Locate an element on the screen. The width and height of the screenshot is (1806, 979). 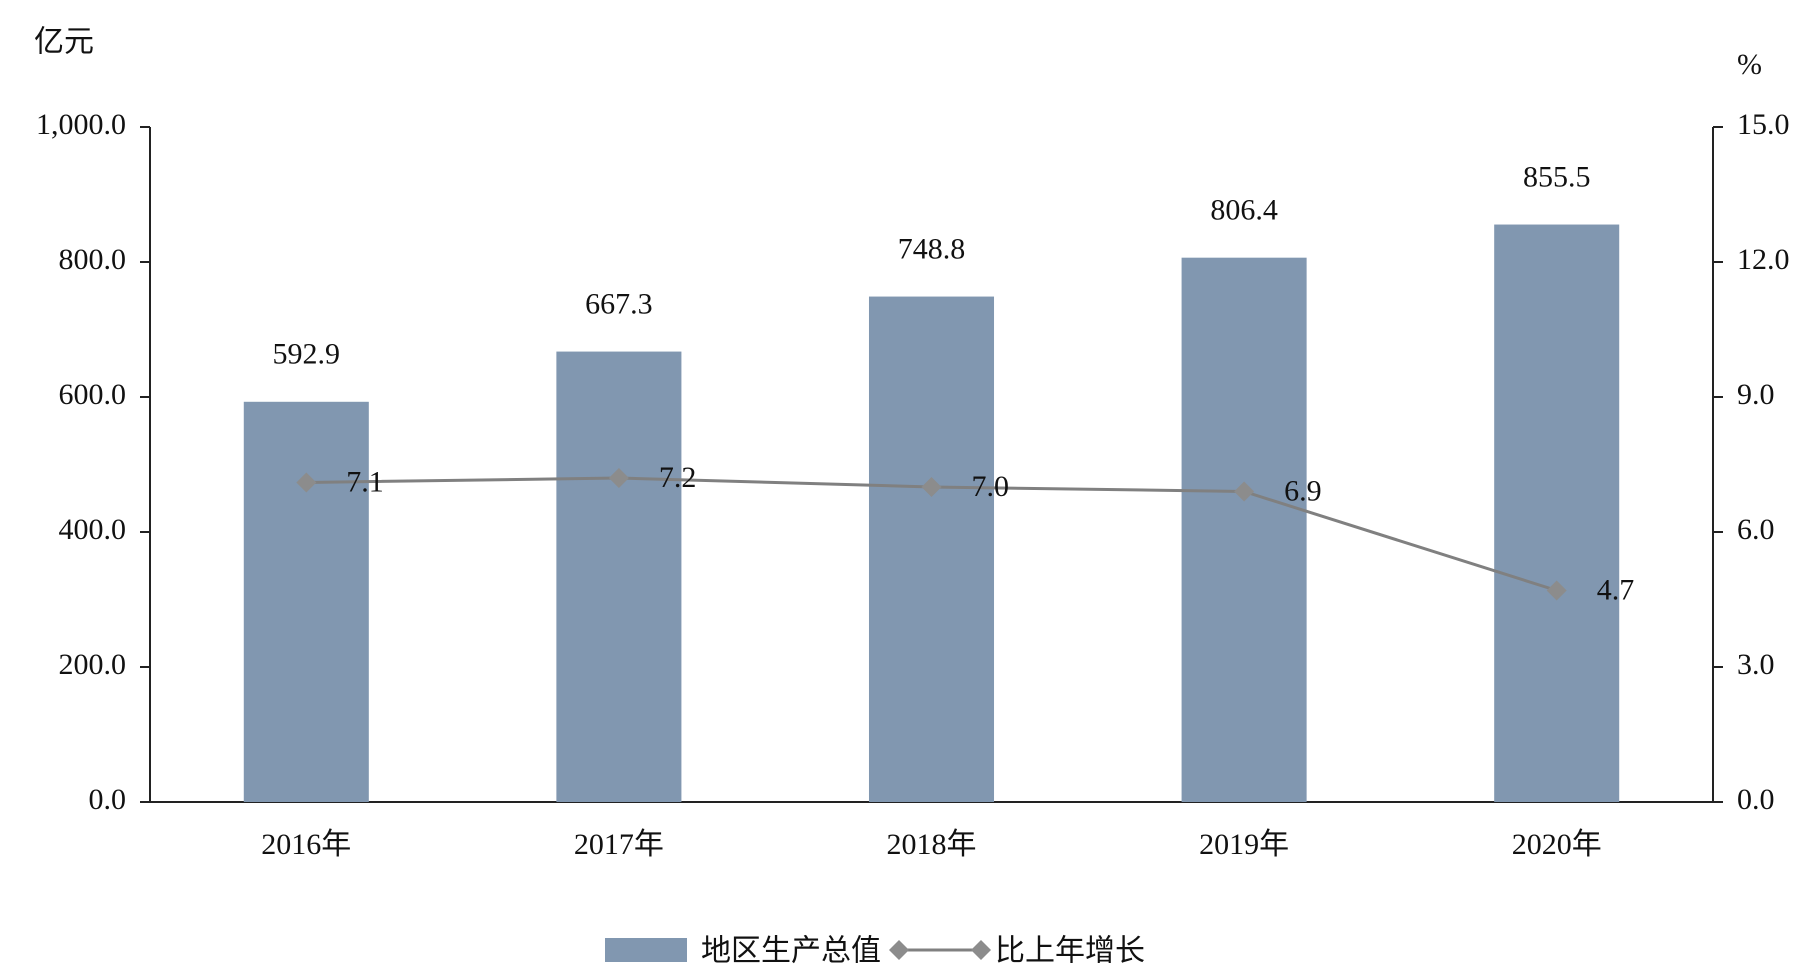
bar-value-label: 667.3 is located at coordinates (619, 303).